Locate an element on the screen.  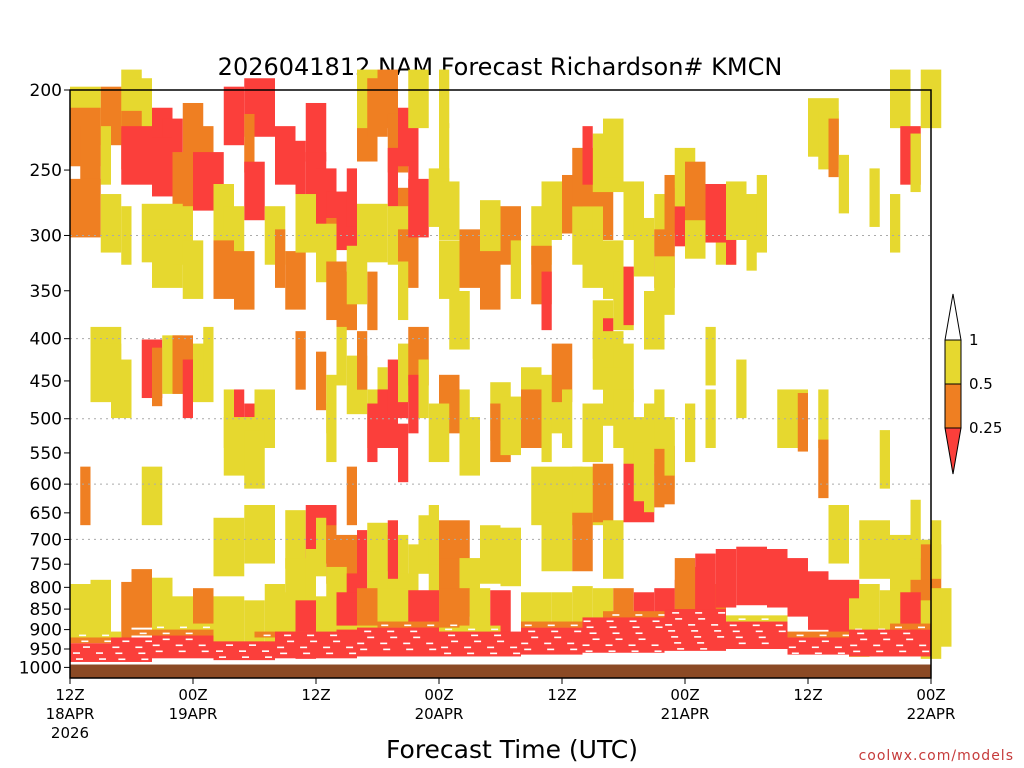
legend-arrow-top is located at coordinates (953, 317).